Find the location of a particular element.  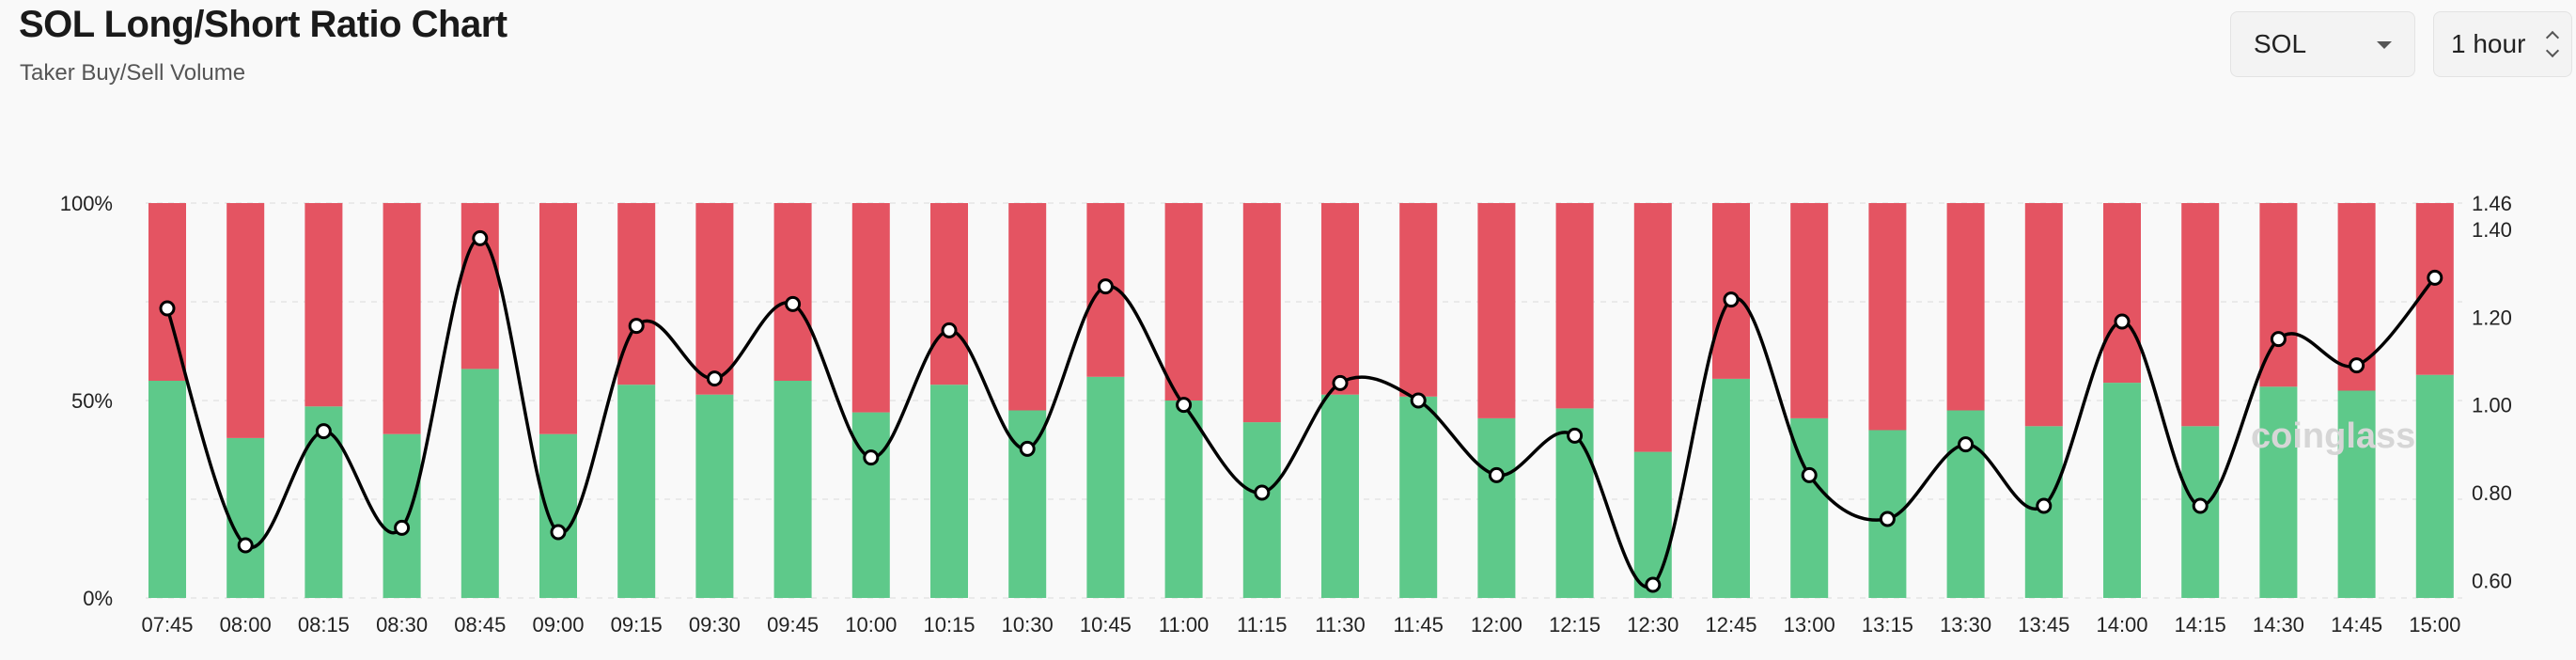

x-tick-label: 13:45 is located at coordinates (2043, 624).